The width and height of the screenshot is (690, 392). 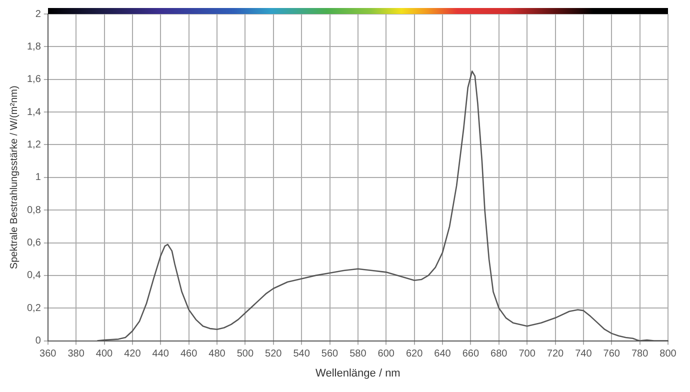 What do you see at coordinates (245, 354) in the screenshot?
I see `x-tick-label: 500` at bounding box center [245, 354].